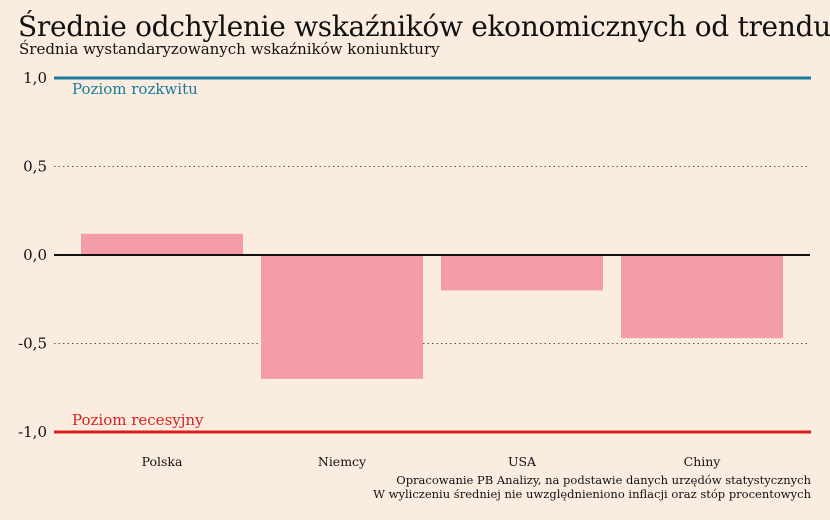  What do you see at coordinates (162, 461) in the screenshot?
I see `x-tick-label: Polska` at bounding box center [162, 461].